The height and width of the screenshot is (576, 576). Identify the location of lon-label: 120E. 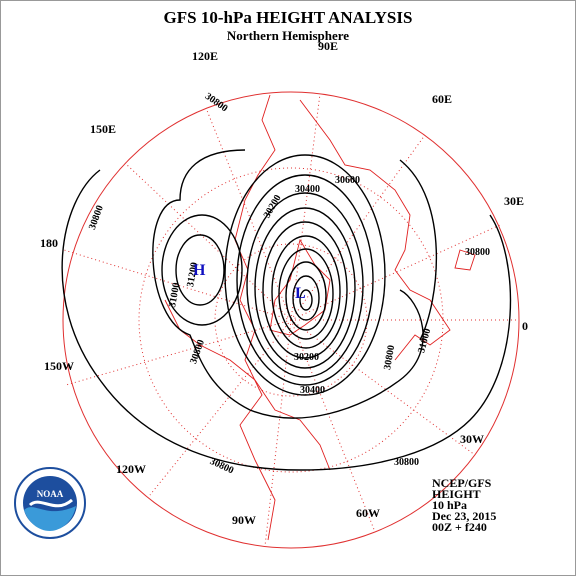
(205, 56).